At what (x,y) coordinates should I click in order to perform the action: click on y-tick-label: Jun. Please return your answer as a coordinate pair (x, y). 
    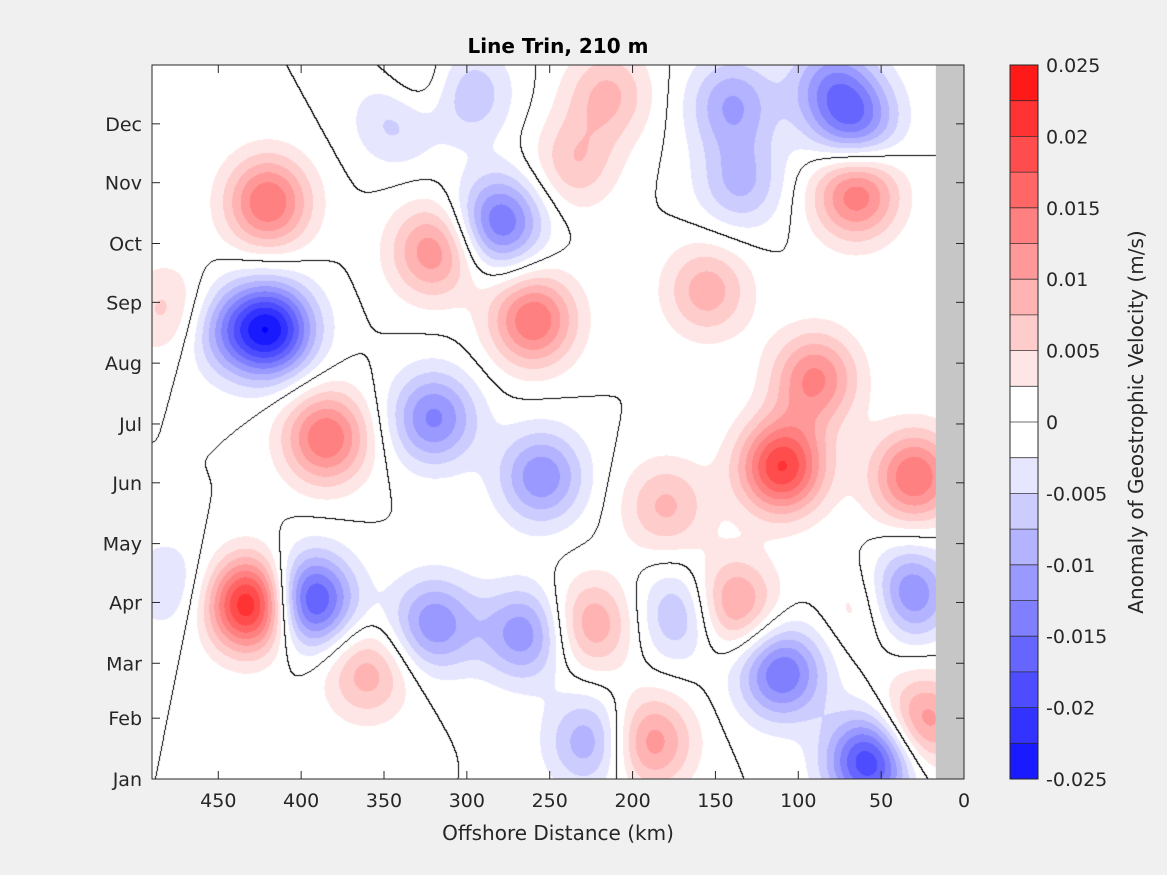
    Looking at the image, I should click on (126, 484).